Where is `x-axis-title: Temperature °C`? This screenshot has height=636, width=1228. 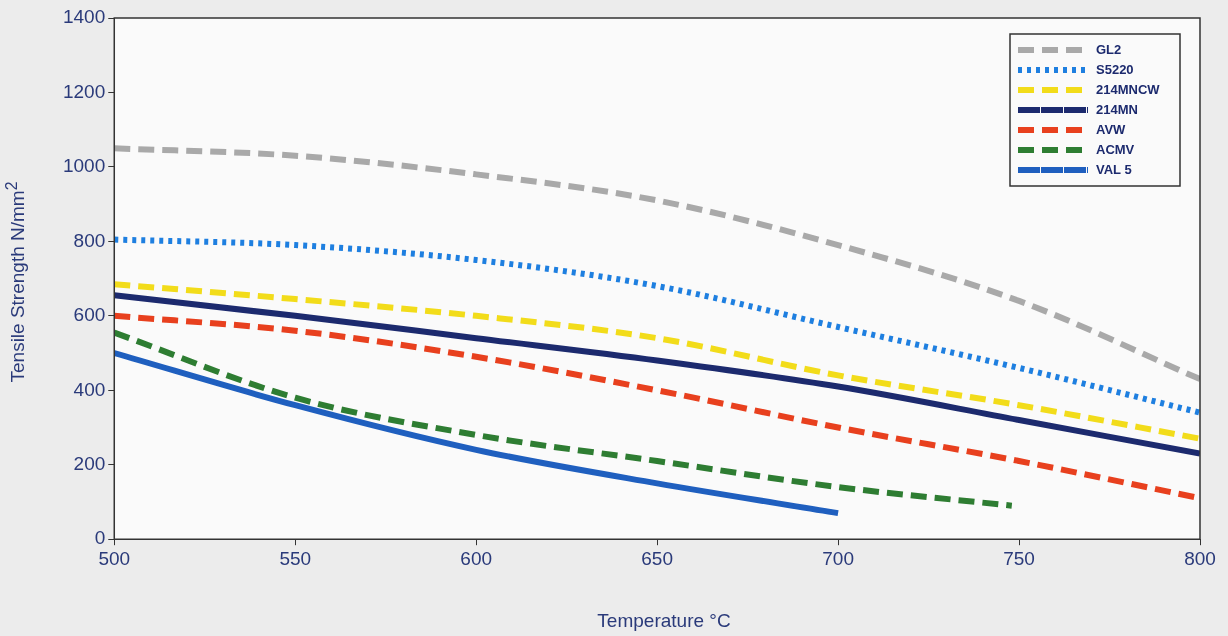 x-axis-title: Temperature °C is located at coordinates (664, 621).